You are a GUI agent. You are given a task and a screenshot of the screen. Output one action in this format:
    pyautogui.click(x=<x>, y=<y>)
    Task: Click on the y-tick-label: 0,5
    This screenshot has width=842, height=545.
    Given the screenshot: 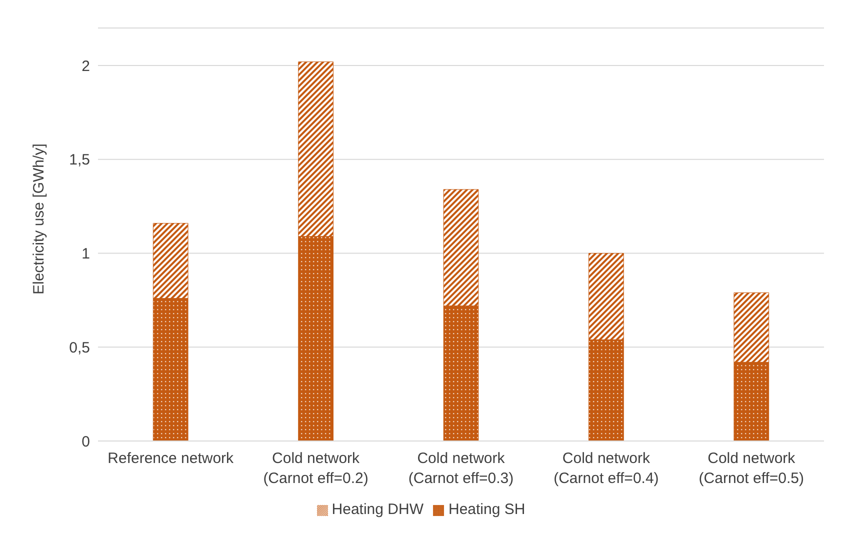 What is the action you would take?
    pyautogui.click(x=79, y=347)
    